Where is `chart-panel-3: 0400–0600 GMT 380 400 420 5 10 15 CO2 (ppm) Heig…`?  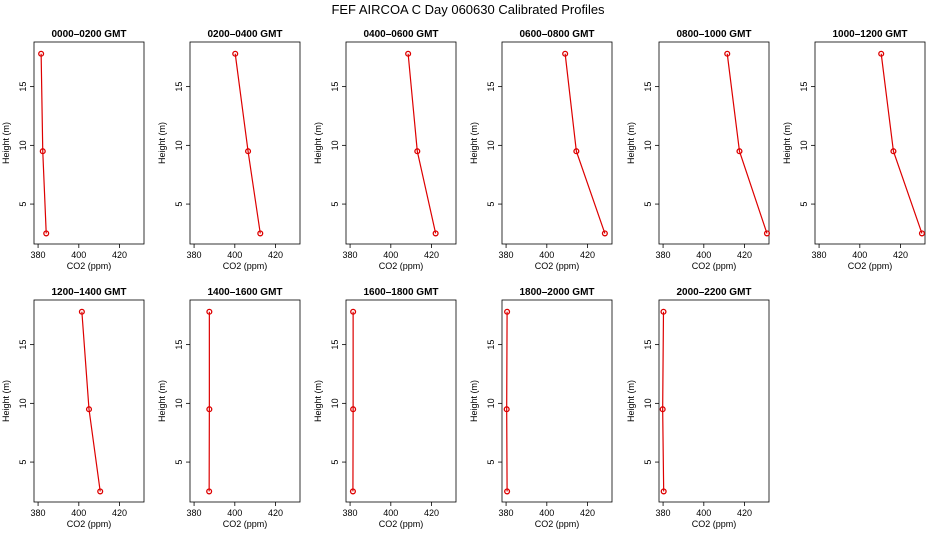
chart-panel-3: 0400–0600 GMT 380 400 420 5 10 15 CO2 (ppm) Heig… is located at coordinates (385, 150).